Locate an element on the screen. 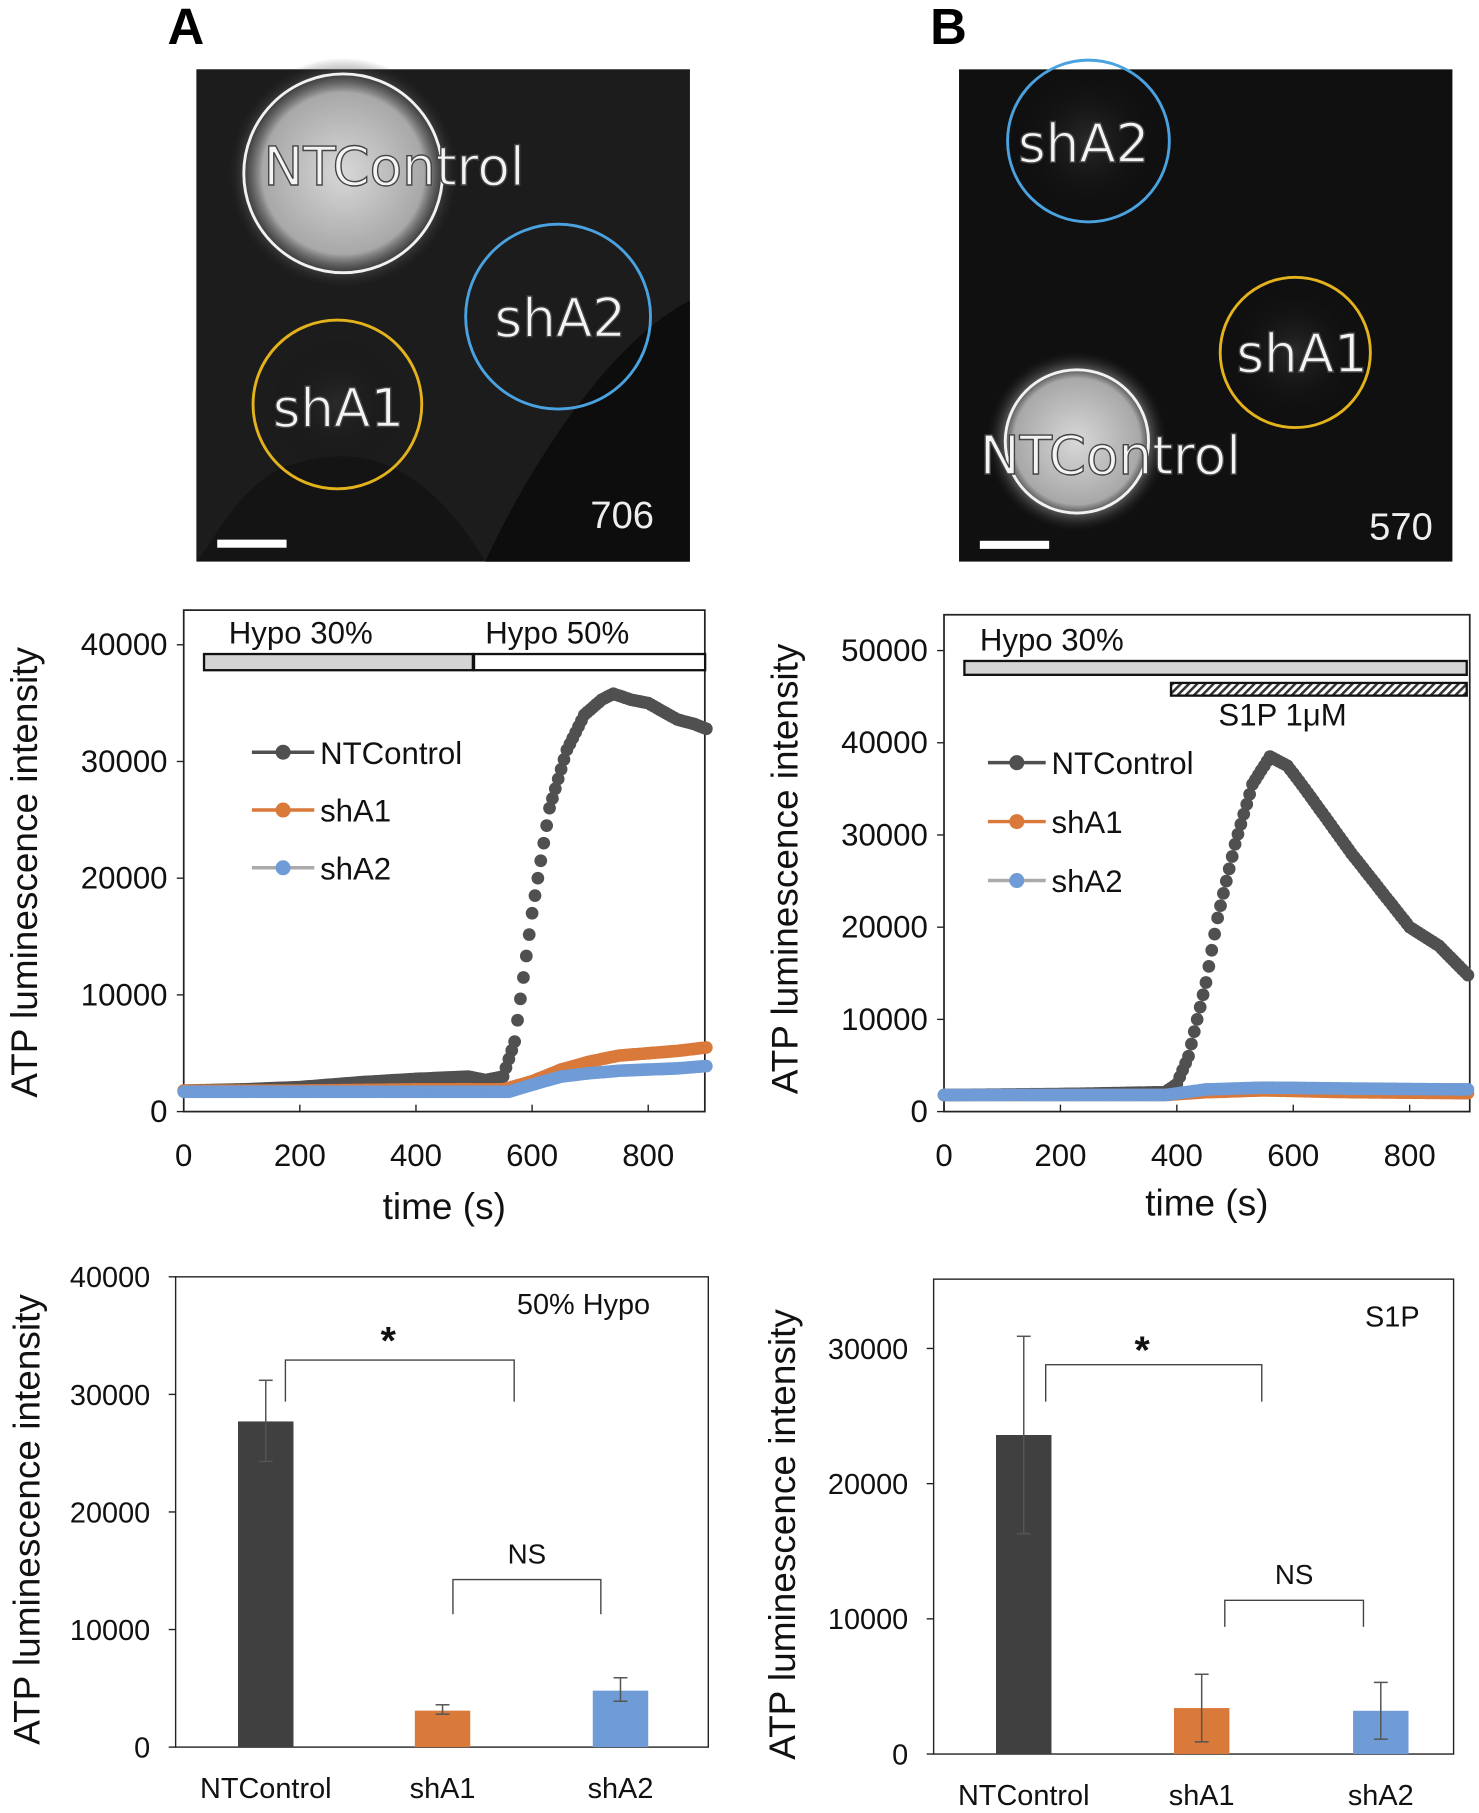 This screenshot has height=1813, width=1479. frame-number: 706 is located at coordinates (622, 515).